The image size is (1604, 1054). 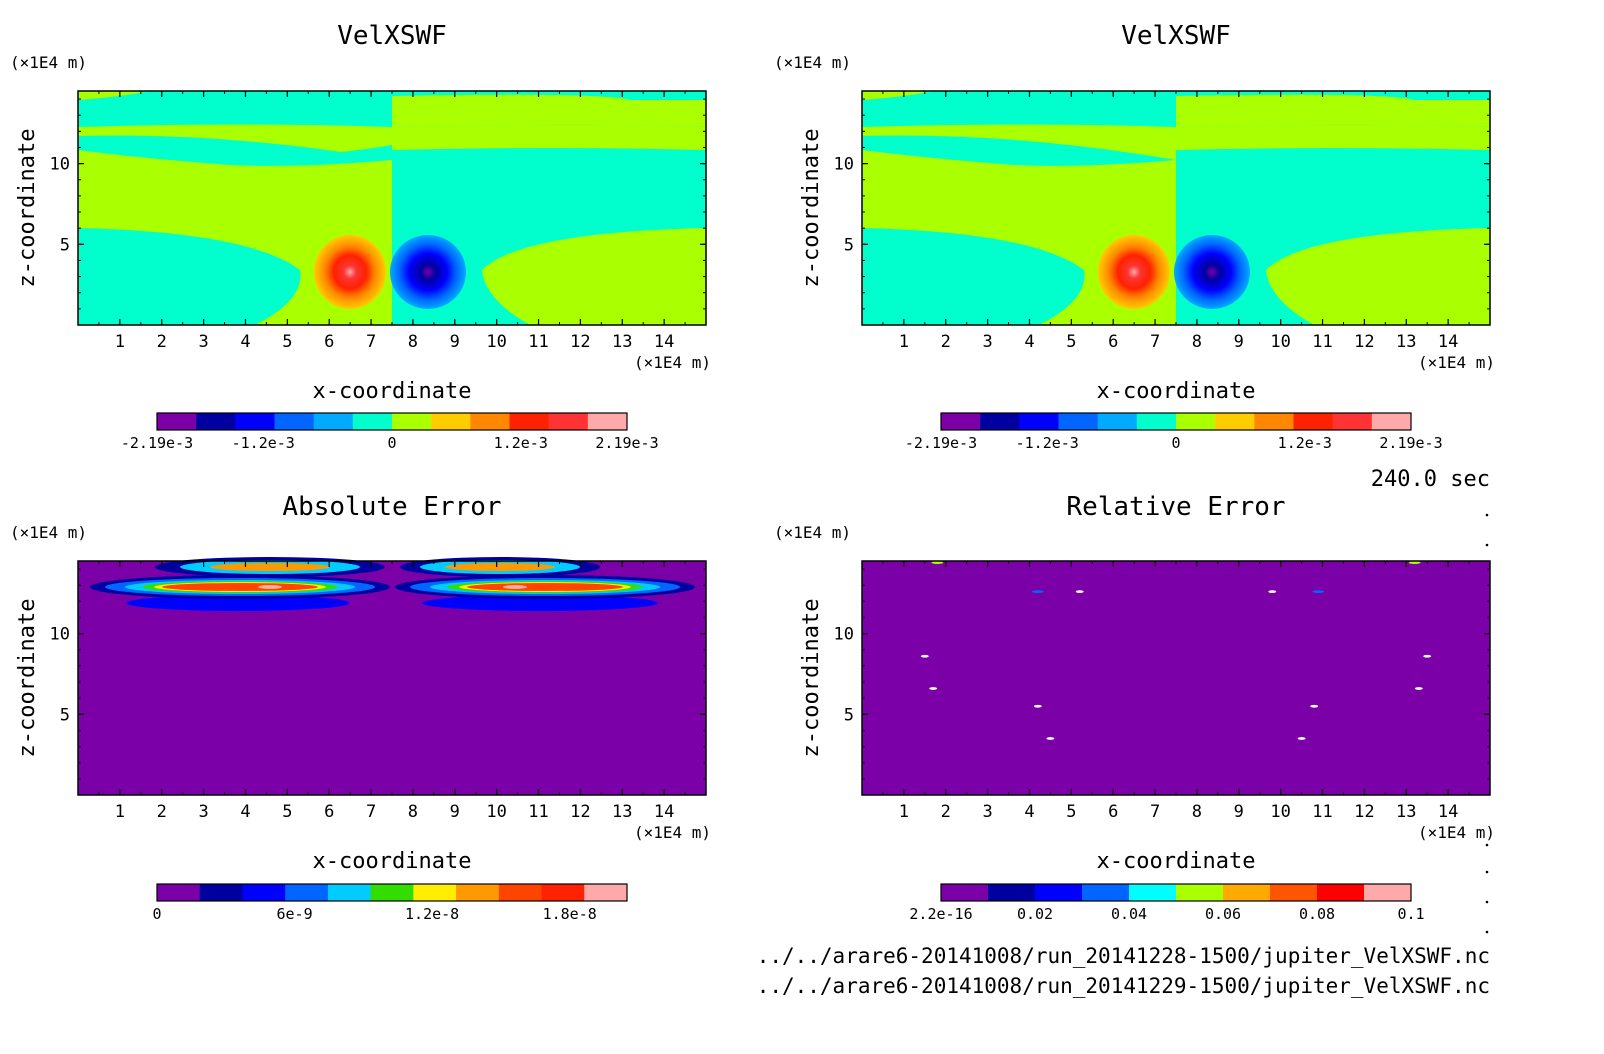 I want to click on x-tick-label: 4, so click(x=245, y=342).